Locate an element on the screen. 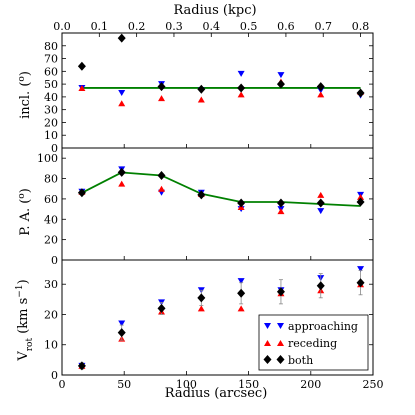 The width and height of the screenshot is (415, 415). top-xtick-label: 0.2 is located at coordinates (137, 26).